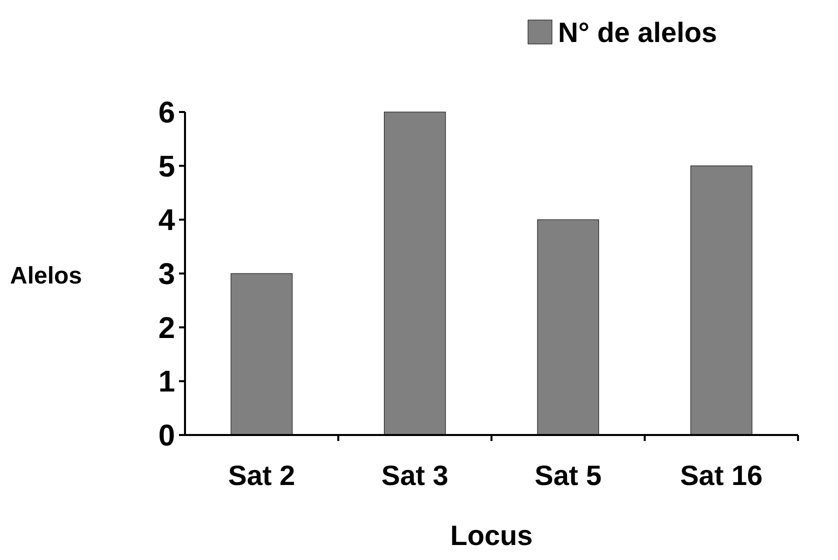 The height and width of the screenshot is (560, 838). What do you see at coordinates (166, 113) in the screenshot?
I see `y-tick-label: 6` at bounding box center [166, 113].